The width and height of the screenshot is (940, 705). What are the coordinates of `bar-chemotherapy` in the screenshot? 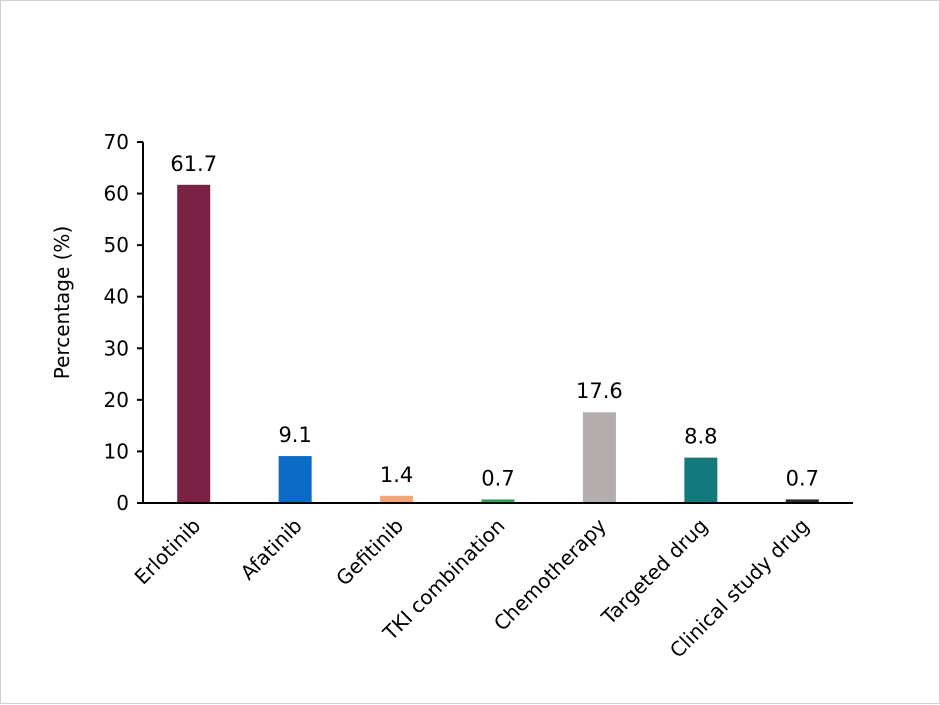 It's located at (599, 457).